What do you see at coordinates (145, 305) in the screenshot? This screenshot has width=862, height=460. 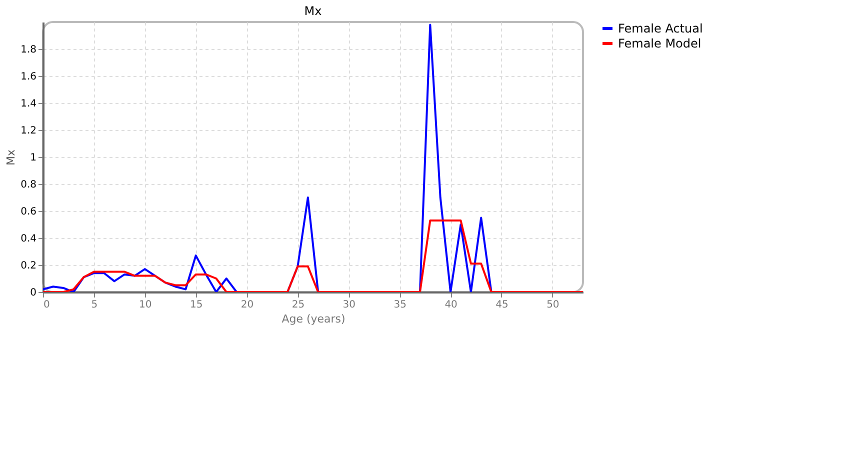 I see `x-tick-label: 10` at bounding box center [145, 305].